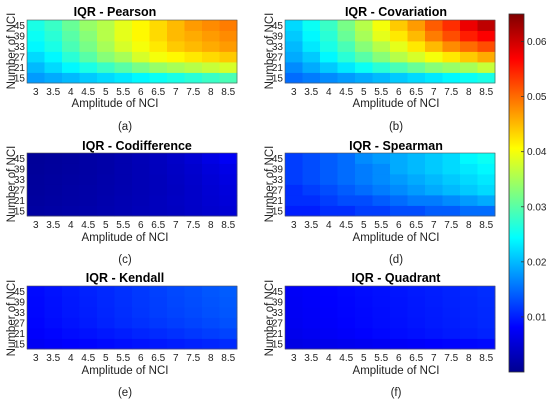  Describe the element at coordinates (486, 358) in the screenshot. I see `panel-f-x-tick-label: 8.5` at that location.